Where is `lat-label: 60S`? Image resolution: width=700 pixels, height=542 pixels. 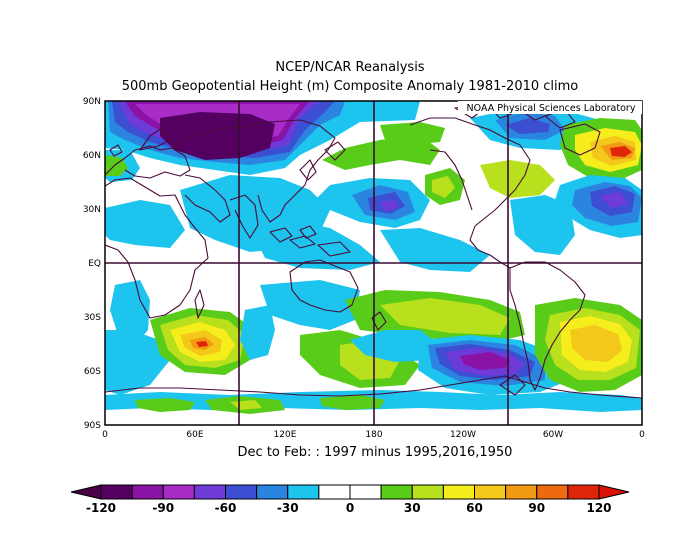
lat-label: 60S is located at coordinates (92, 372).